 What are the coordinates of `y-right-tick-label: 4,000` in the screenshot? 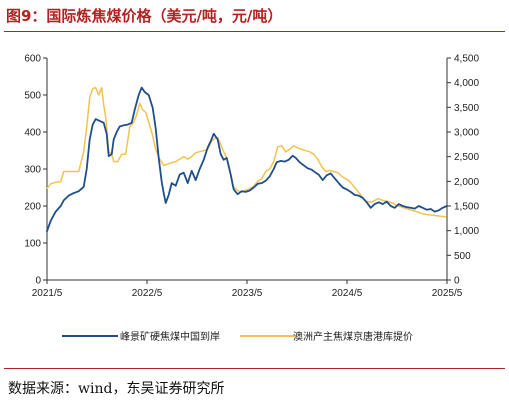 It's located at (466, 83).